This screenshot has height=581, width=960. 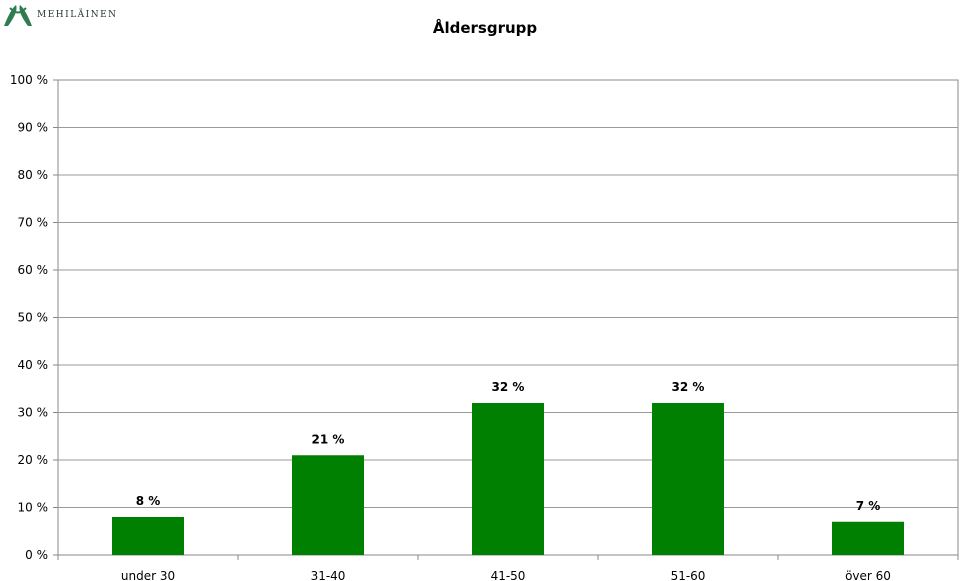 What do you see at coordinates (508, 575) in the screenshot?
I see `x-category-label: 41-50` at bounding box center [508, 575].